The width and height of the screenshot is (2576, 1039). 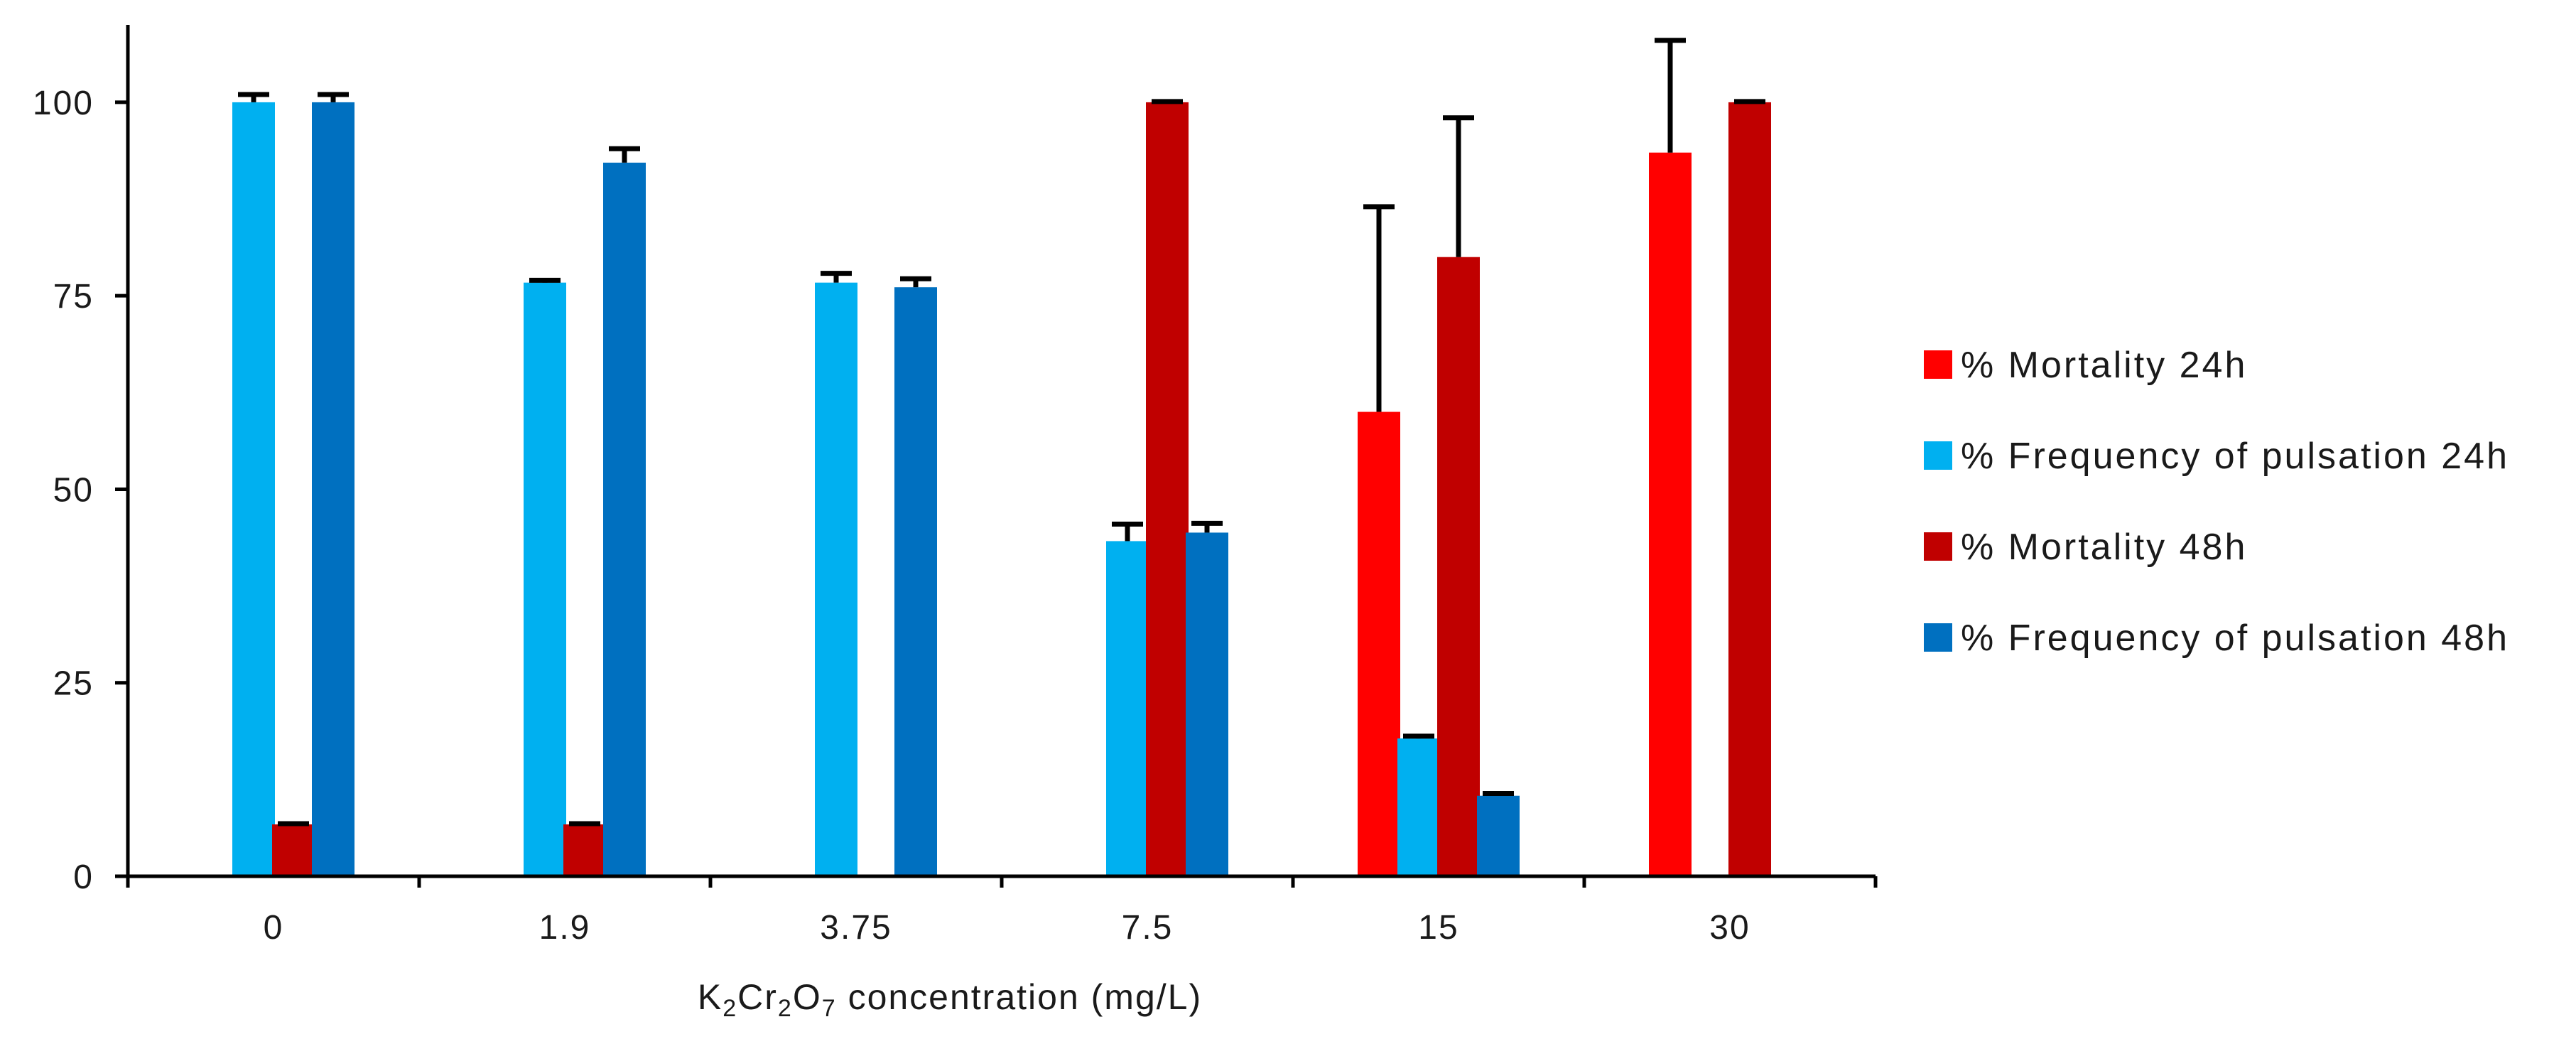 I want to click on legend-swatch-pct-frequency-of-pulsation-24h, so click(x=1938, y=455).